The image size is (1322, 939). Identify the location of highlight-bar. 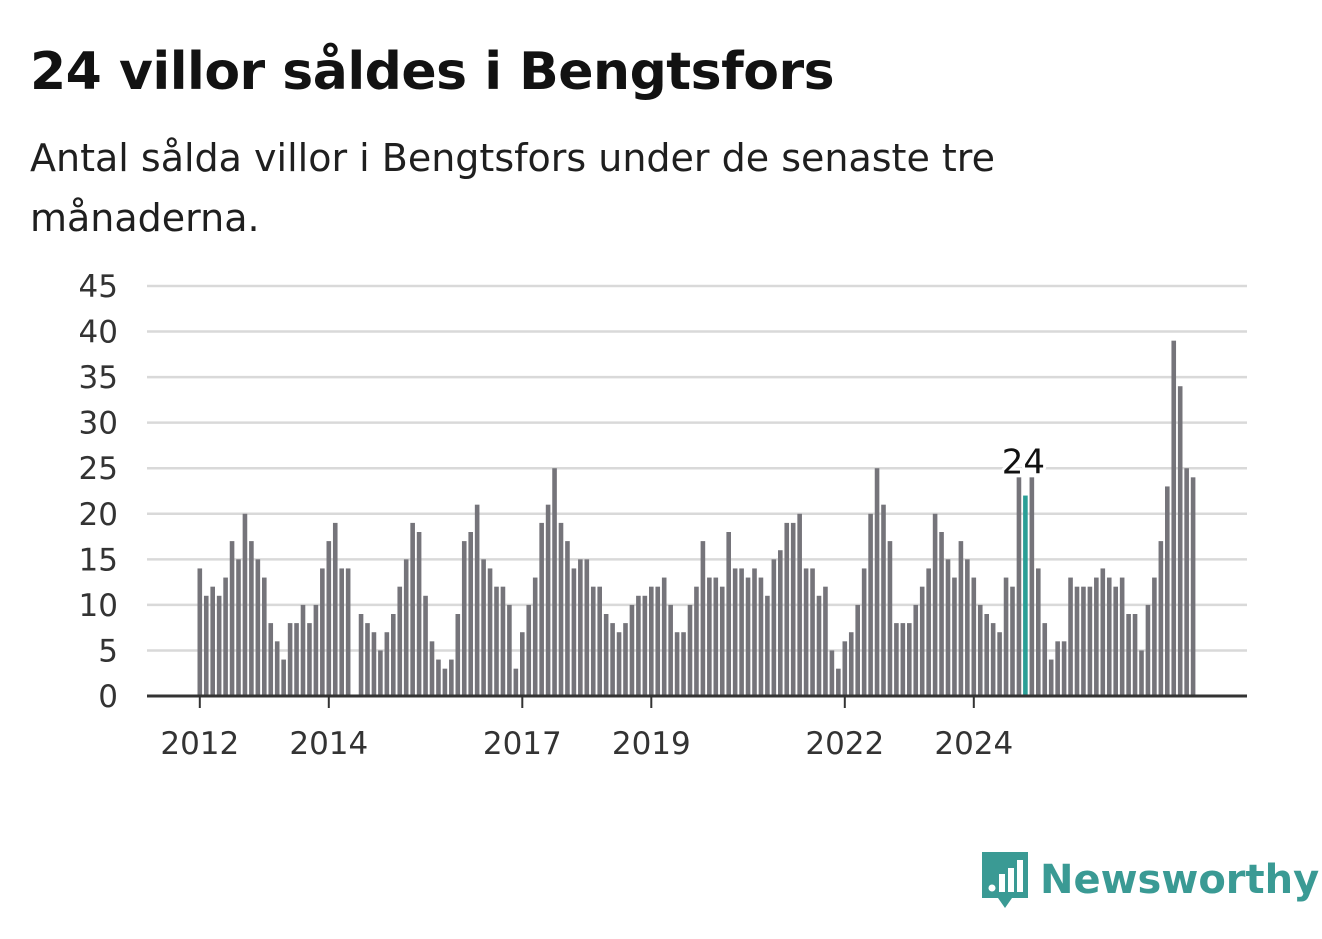
(1025, 595).